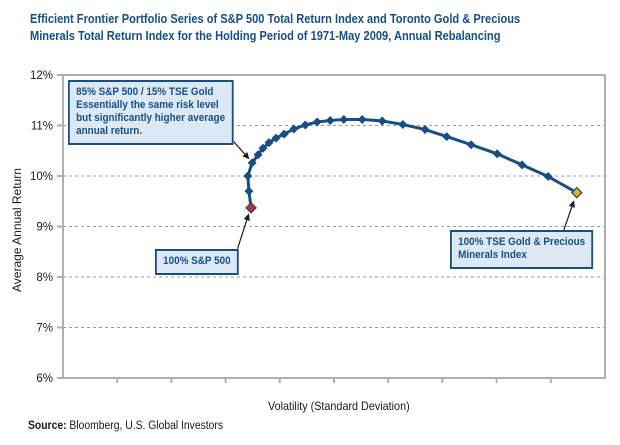 This screenshot has width=620, height=445. Describe the element at coordinates (197, 262) in the screenshot. I see `annotation-sp500-callout: 100% S&P 500` at that location.